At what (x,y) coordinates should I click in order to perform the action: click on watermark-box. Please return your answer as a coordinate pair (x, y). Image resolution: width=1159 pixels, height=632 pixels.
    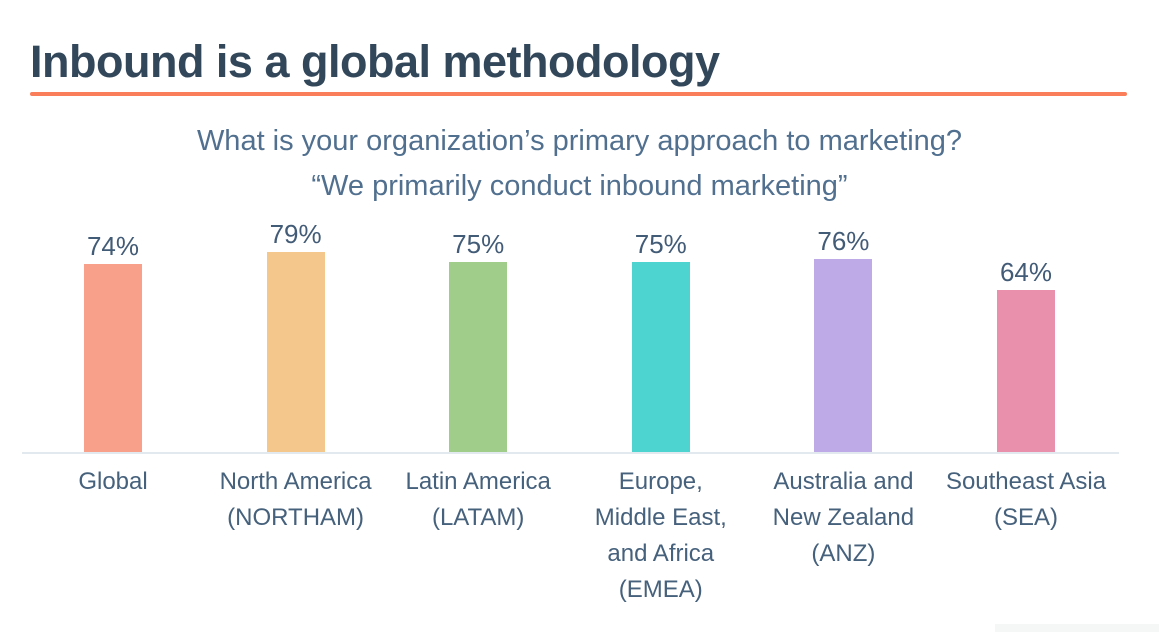
    Looking at the image, I should click on (1077, 628).